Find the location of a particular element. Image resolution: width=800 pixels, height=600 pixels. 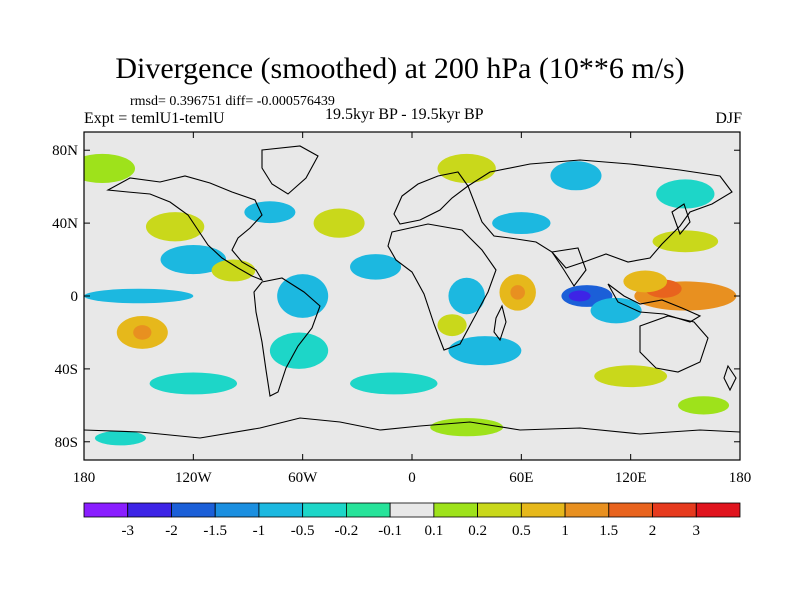

colorbar-label: 0.5 is located at coordinates (521, 531).